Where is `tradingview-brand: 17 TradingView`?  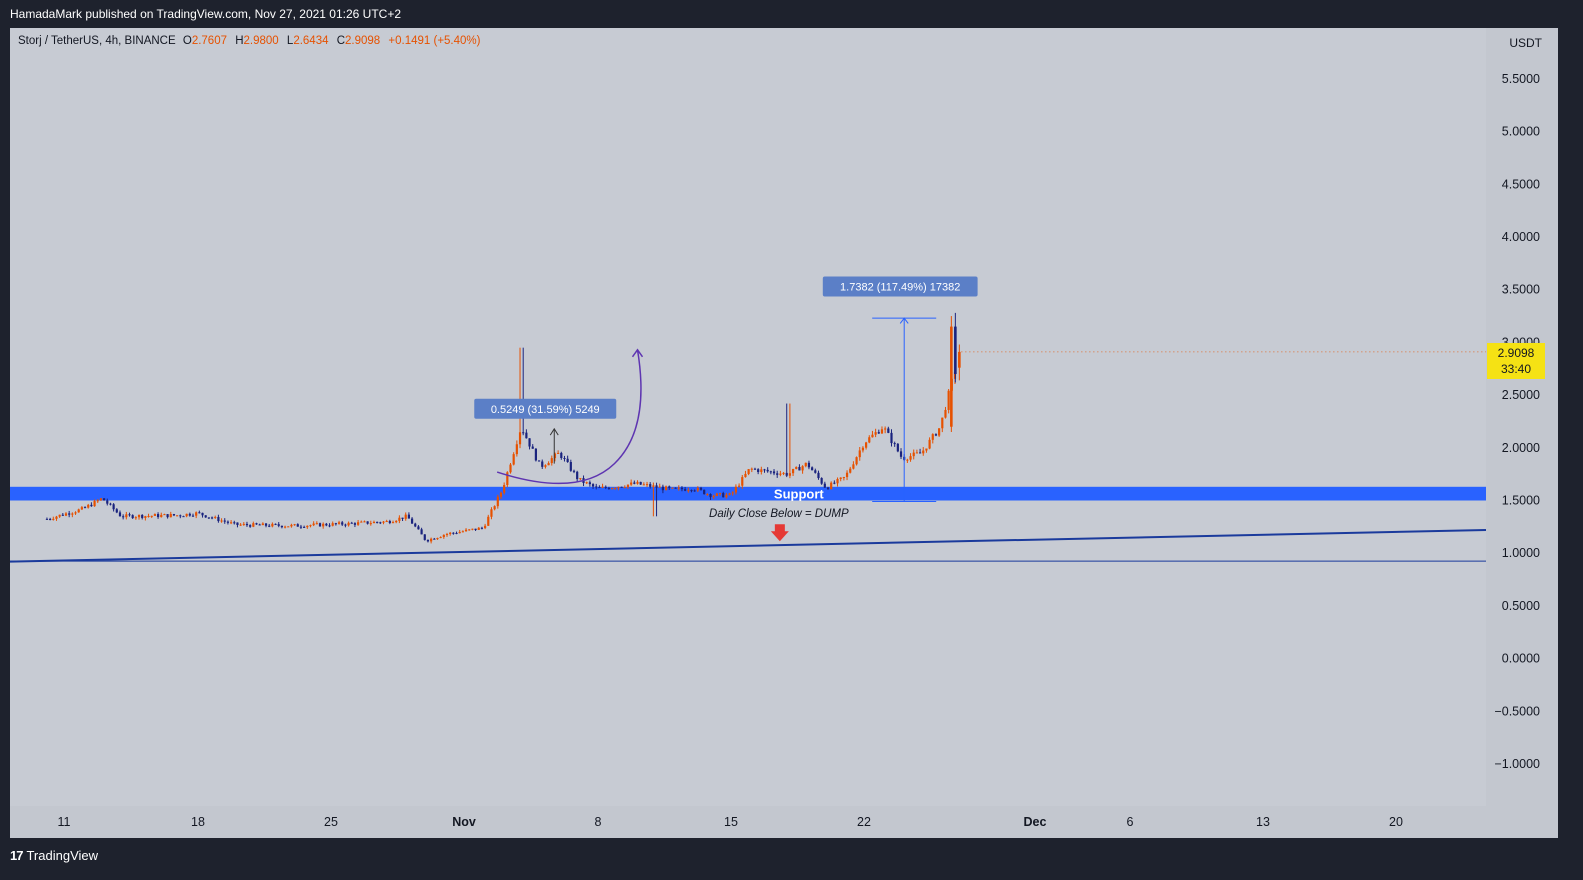 tradingview-brand: 17 TradingView is located at coordinates (54, 855).